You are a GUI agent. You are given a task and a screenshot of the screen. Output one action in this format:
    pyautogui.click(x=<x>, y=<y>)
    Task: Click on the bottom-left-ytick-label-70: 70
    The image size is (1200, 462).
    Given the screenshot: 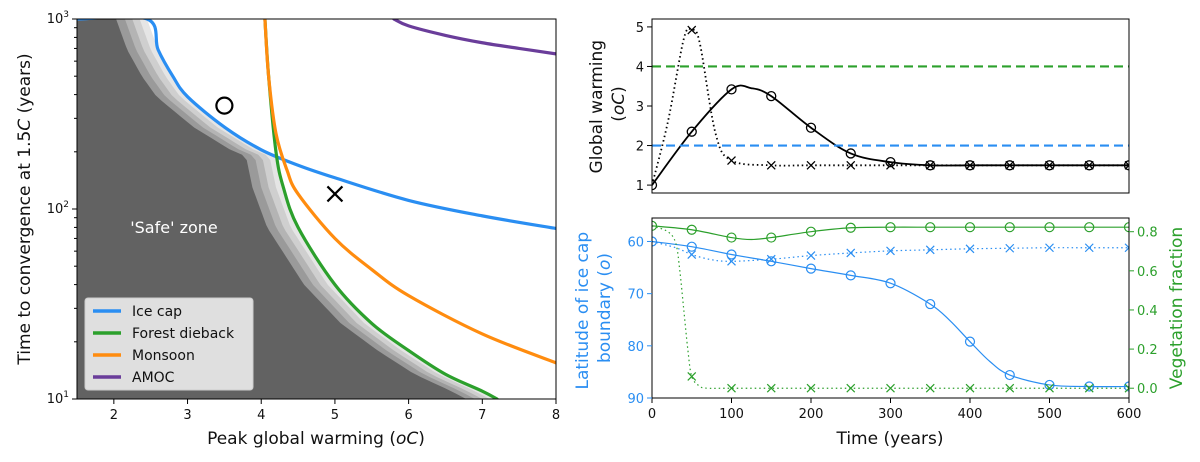 What is the action you would take?
    pyautogui.click(x=635, y=295)
    